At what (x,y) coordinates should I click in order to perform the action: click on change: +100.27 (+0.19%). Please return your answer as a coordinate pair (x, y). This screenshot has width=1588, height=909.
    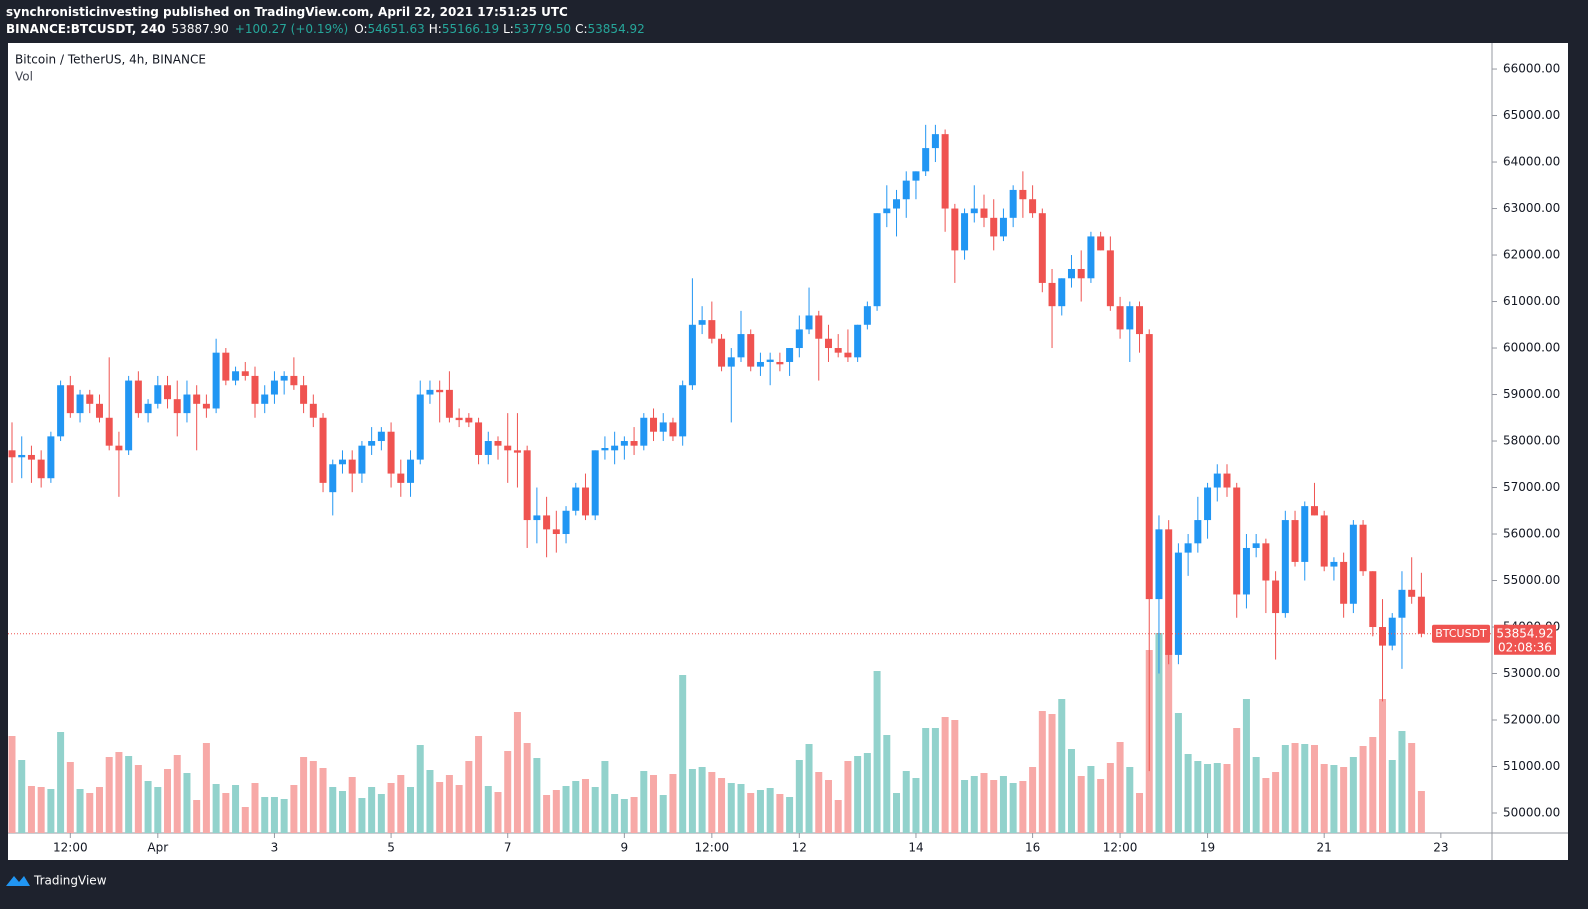
    Looking at the image, I should click on (291, 29).